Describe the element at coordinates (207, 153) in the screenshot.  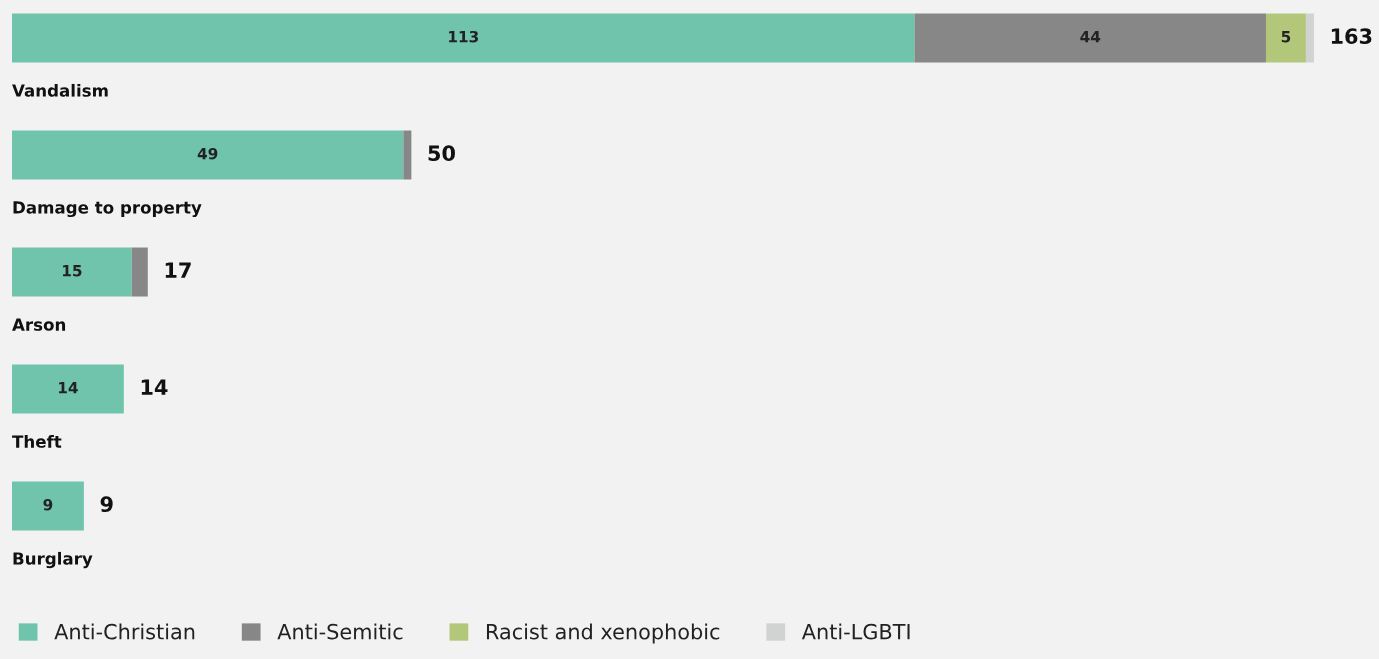
I see `data-label: 49` at that location.